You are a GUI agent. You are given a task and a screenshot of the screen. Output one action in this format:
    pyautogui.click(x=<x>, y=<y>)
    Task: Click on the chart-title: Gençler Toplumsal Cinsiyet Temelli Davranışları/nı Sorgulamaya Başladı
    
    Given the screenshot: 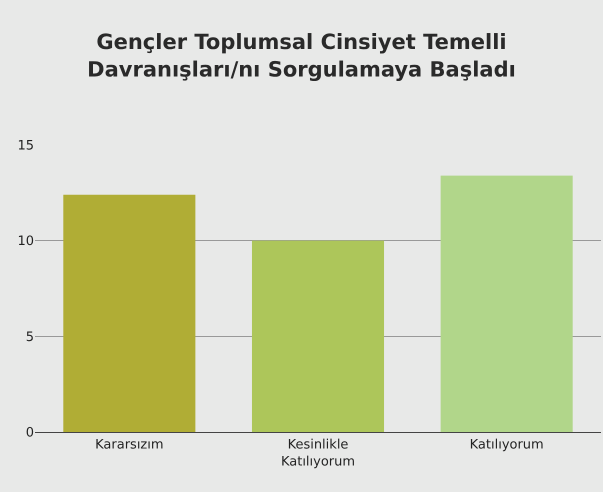 What is the action you would take?
    pyautogui.click(x=301, y=56)
    